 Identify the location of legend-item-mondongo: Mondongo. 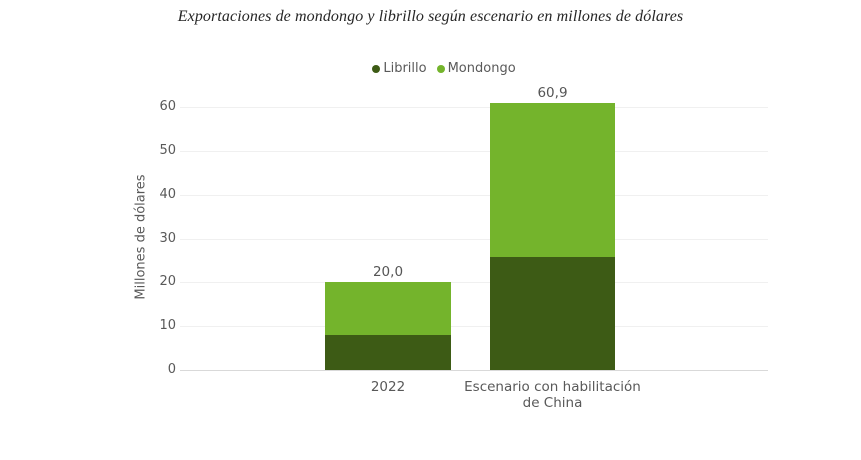
(476, 68).